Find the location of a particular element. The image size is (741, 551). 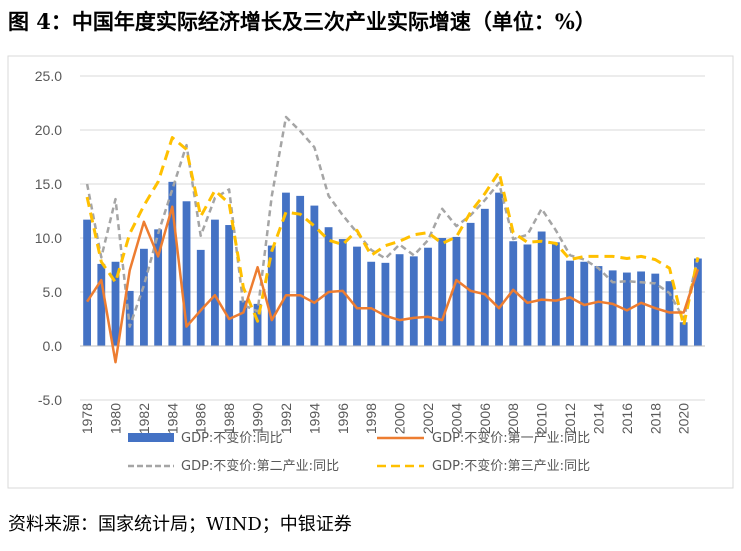

x-tick-label: 2002 is located at coordinates (428, 418).